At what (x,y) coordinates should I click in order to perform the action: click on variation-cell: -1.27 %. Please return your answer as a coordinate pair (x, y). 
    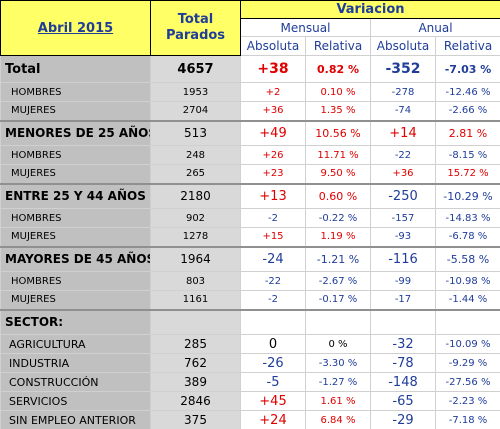
    Looking at the image, I should click on (338, 382).